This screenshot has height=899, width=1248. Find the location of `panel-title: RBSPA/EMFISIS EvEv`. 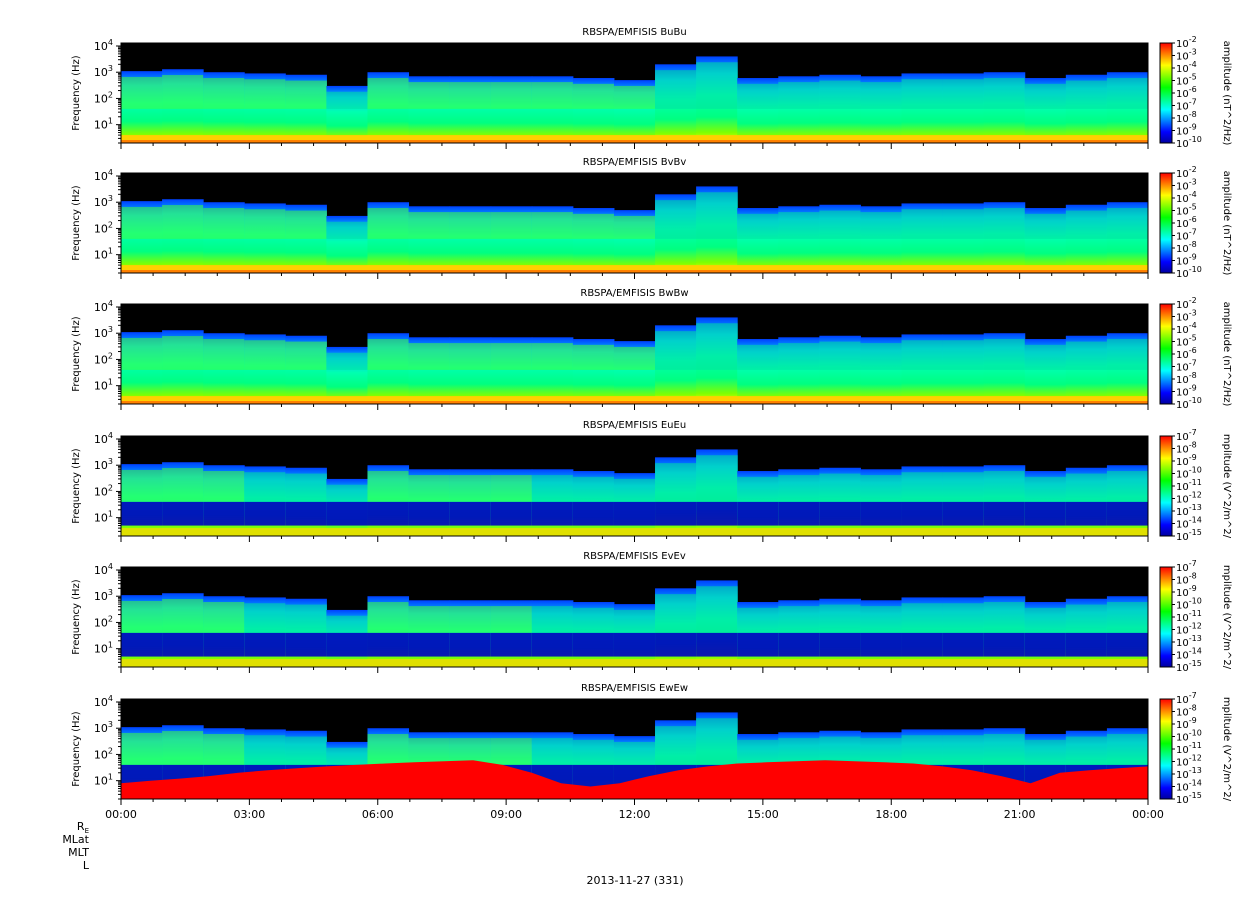

panel-title: RBSPA/EMFISIS EvEv is located at coordinates (634, 556).